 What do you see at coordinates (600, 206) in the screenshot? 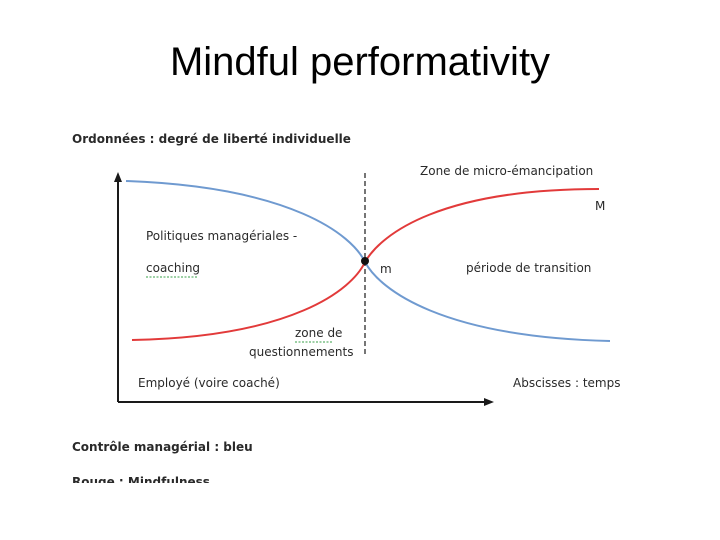
I see `label-M: M` at bounding box center [600, 206].